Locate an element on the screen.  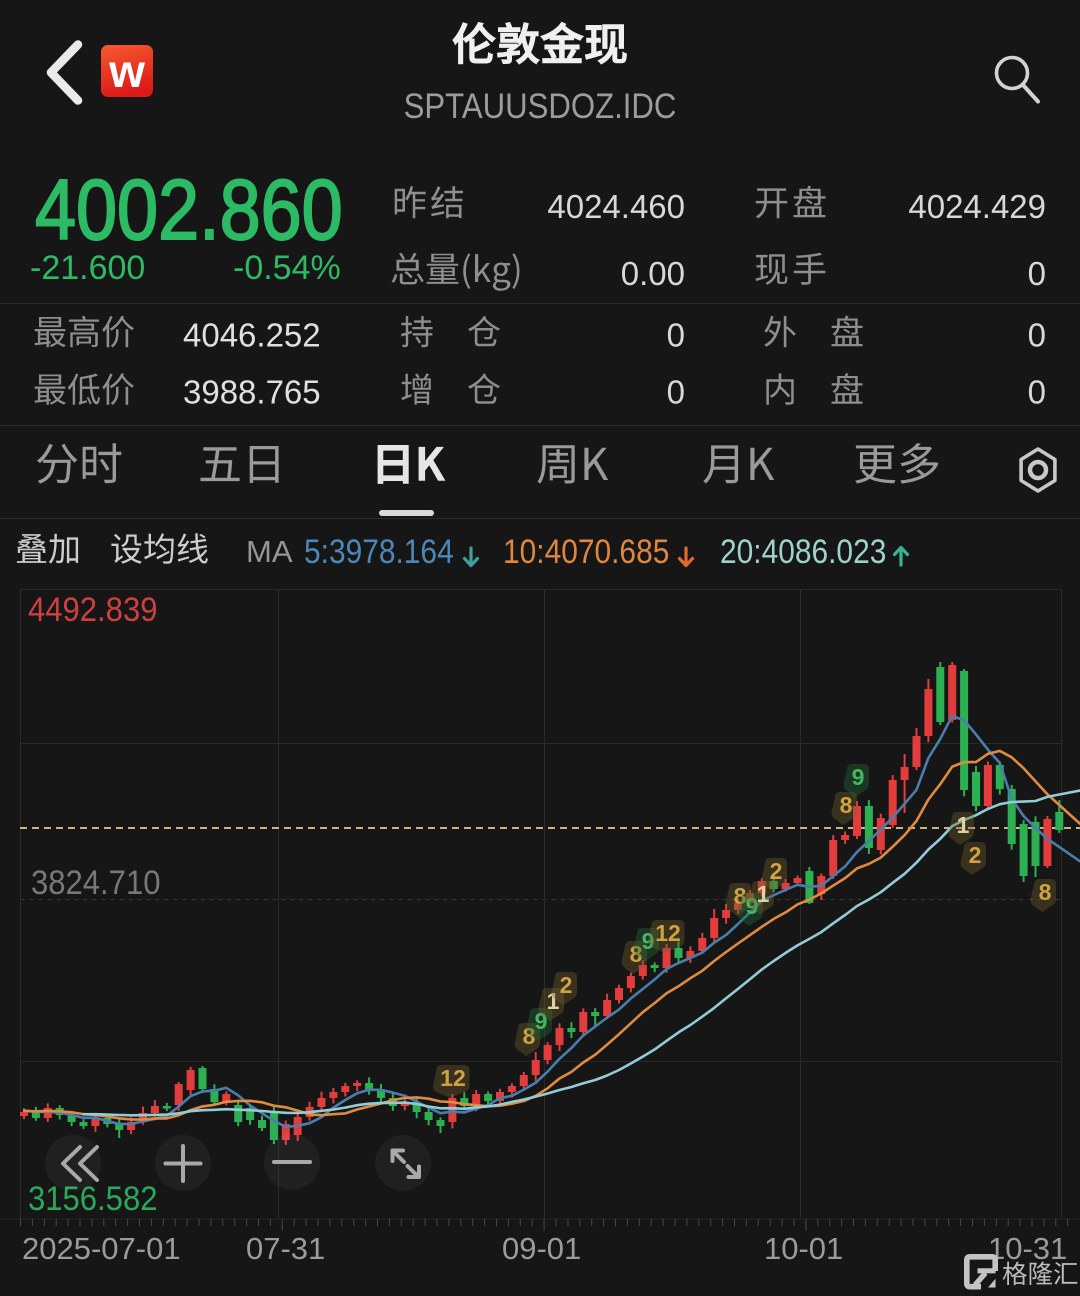
svg-text: SPTAUUSDOZ.IDC is located at coordinates (540, 106).